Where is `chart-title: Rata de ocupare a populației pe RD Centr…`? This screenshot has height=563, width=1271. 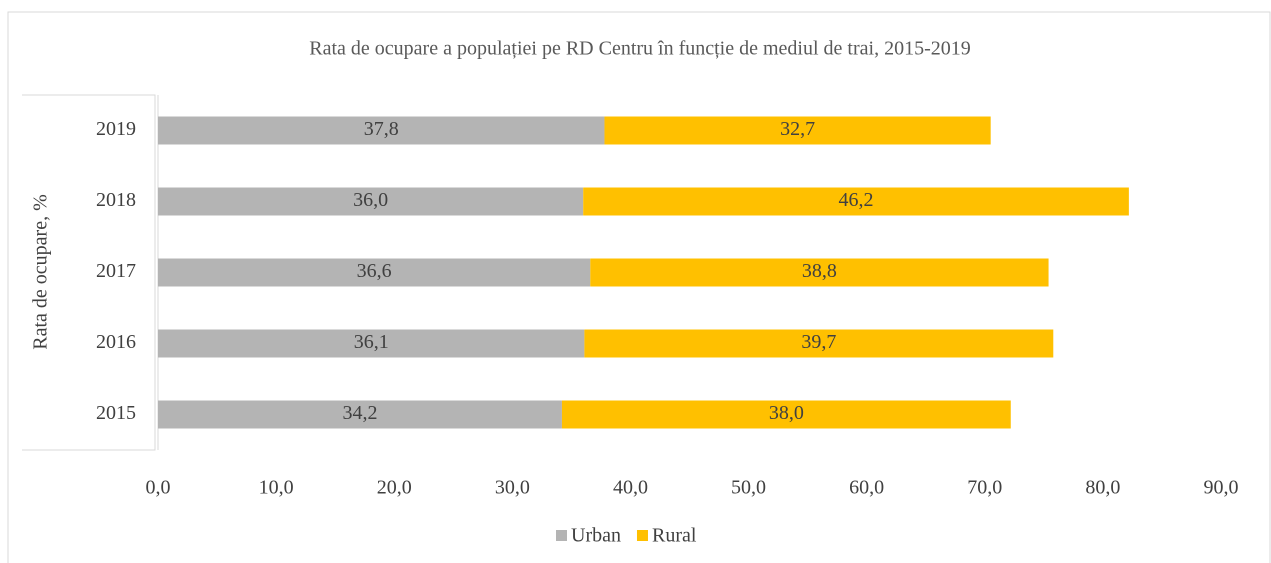
chart-title: Rata de ocupare a populației pe RD Centr… is located at coordinates (639, 49).